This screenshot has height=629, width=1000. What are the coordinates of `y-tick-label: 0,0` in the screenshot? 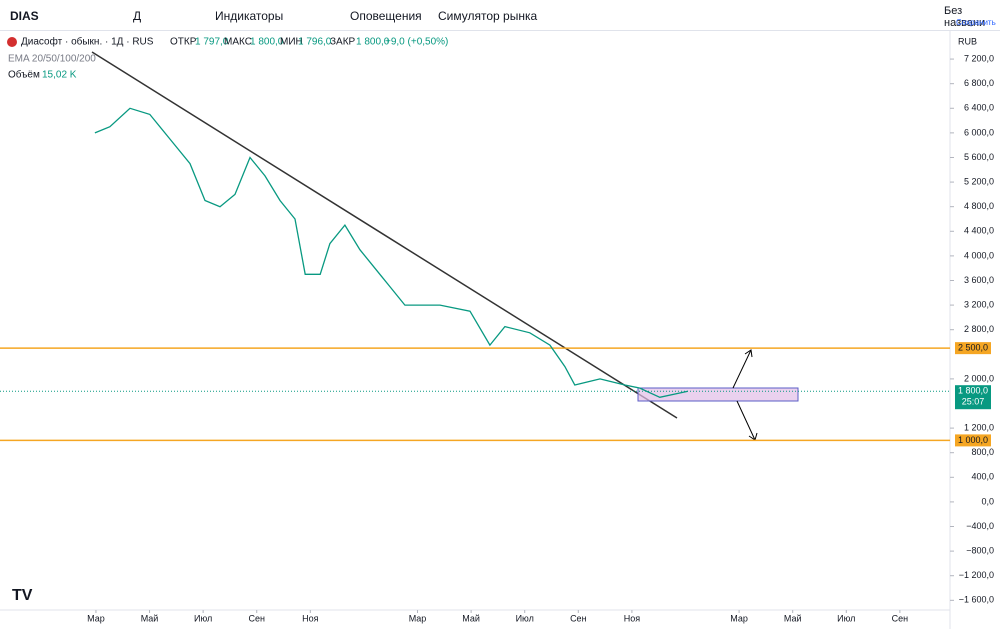 It's located at (987, 501).